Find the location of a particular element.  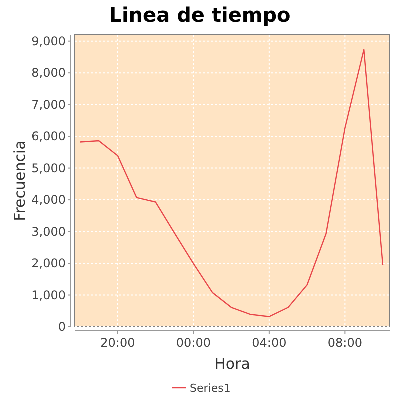

y-tick-label: 8,000 is located at coordinates (49, 73).